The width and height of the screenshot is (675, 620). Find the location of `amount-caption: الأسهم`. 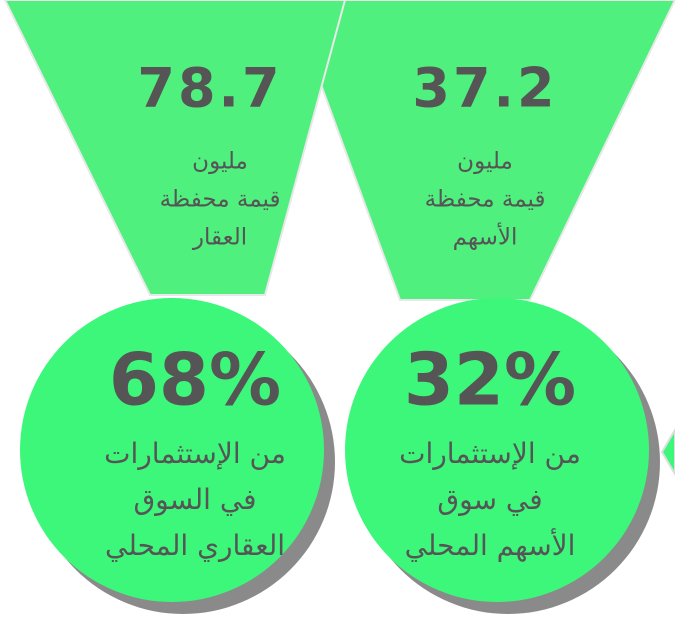

amount-caption: الأسهم is located at coordinates (485, 237).